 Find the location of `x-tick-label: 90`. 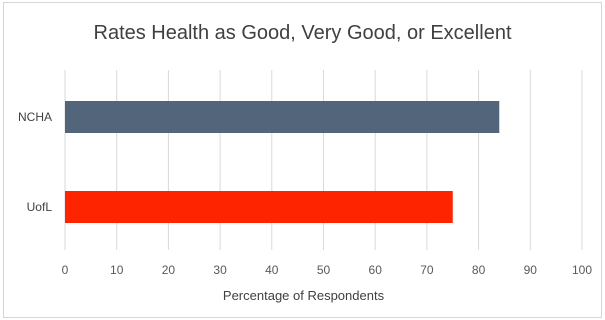

x-tick-label: 90 is located at coordinates (531, 270).